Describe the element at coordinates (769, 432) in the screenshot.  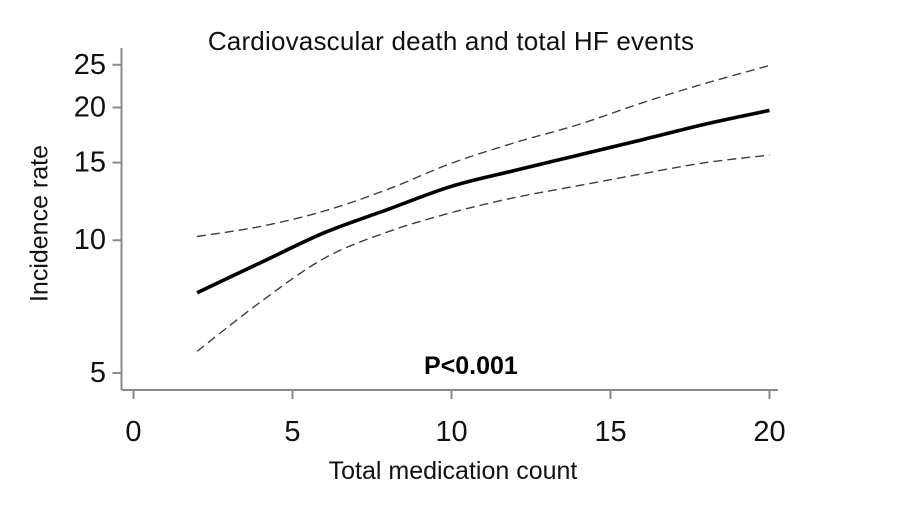
I see `x-tick-label: 20` at that location.